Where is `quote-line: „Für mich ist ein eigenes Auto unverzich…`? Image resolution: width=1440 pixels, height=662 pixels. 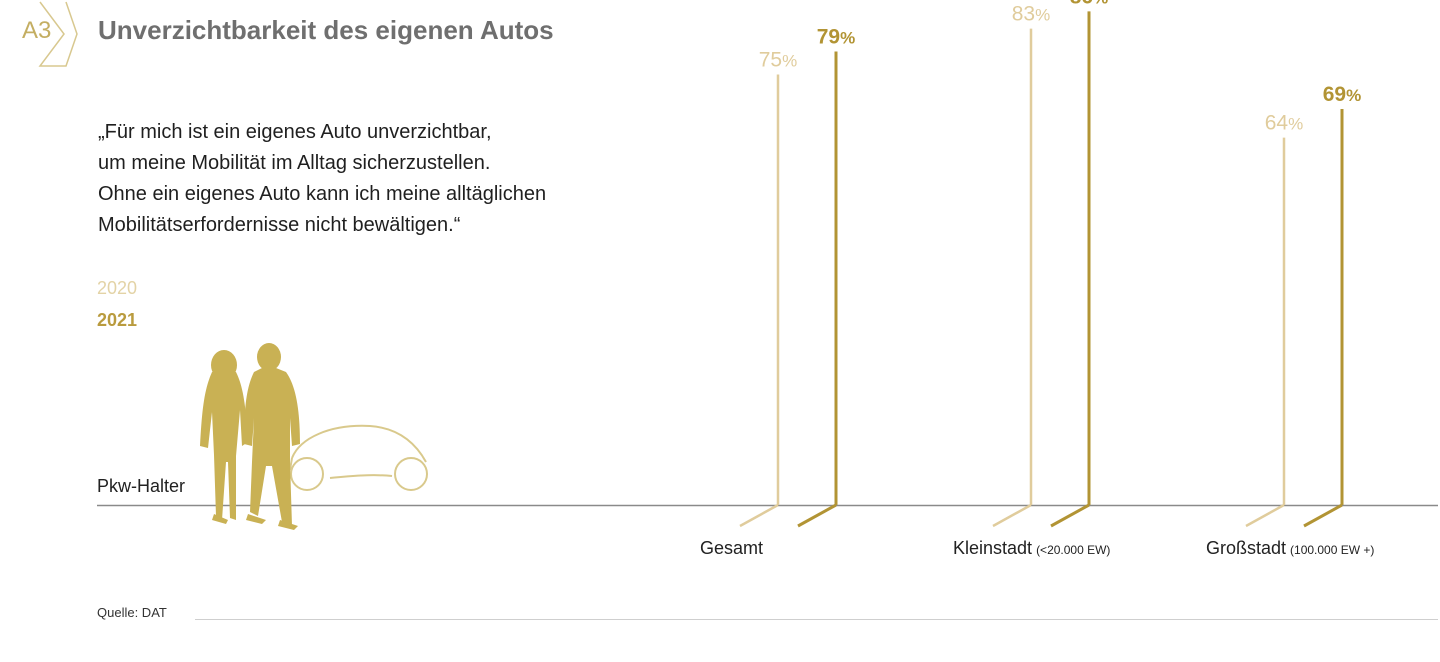
quote-line: „Für mich ist ein eigenes Auto unverzich… is located at coordinates (295, 132).